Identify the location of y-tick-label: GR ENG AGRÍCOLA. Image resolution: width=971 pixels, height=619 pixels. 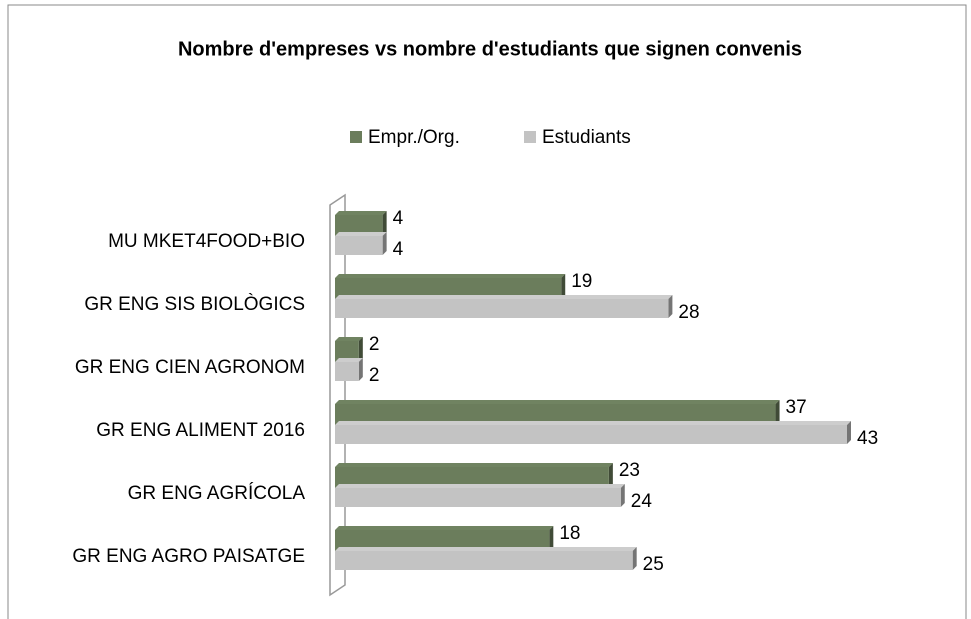
(217, 493).